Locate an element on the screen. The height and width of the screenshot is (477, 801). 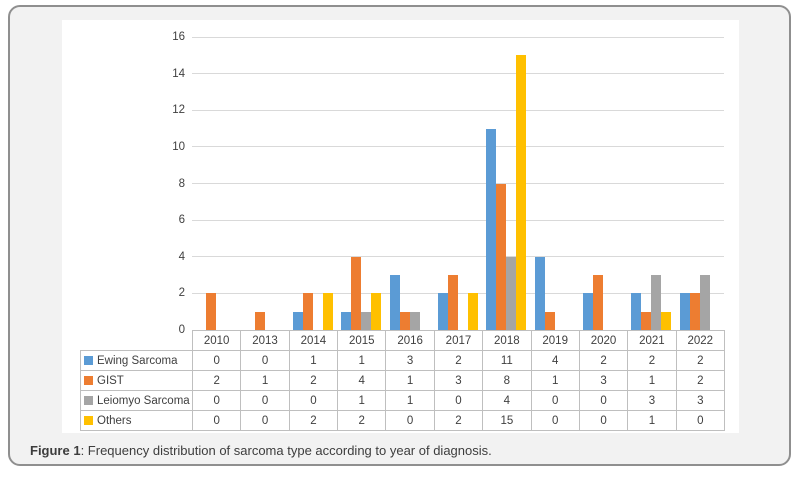
year-header-cell: 2015 is located at coordinates (362, 340).